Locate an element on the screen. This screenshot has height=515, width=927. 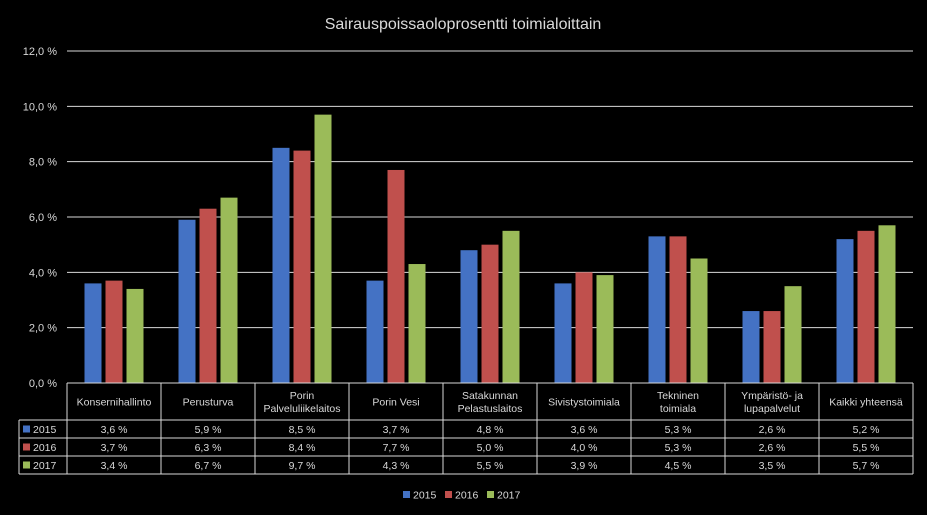
category-label: Konsernihallinto is located at coordinates (114, 403).